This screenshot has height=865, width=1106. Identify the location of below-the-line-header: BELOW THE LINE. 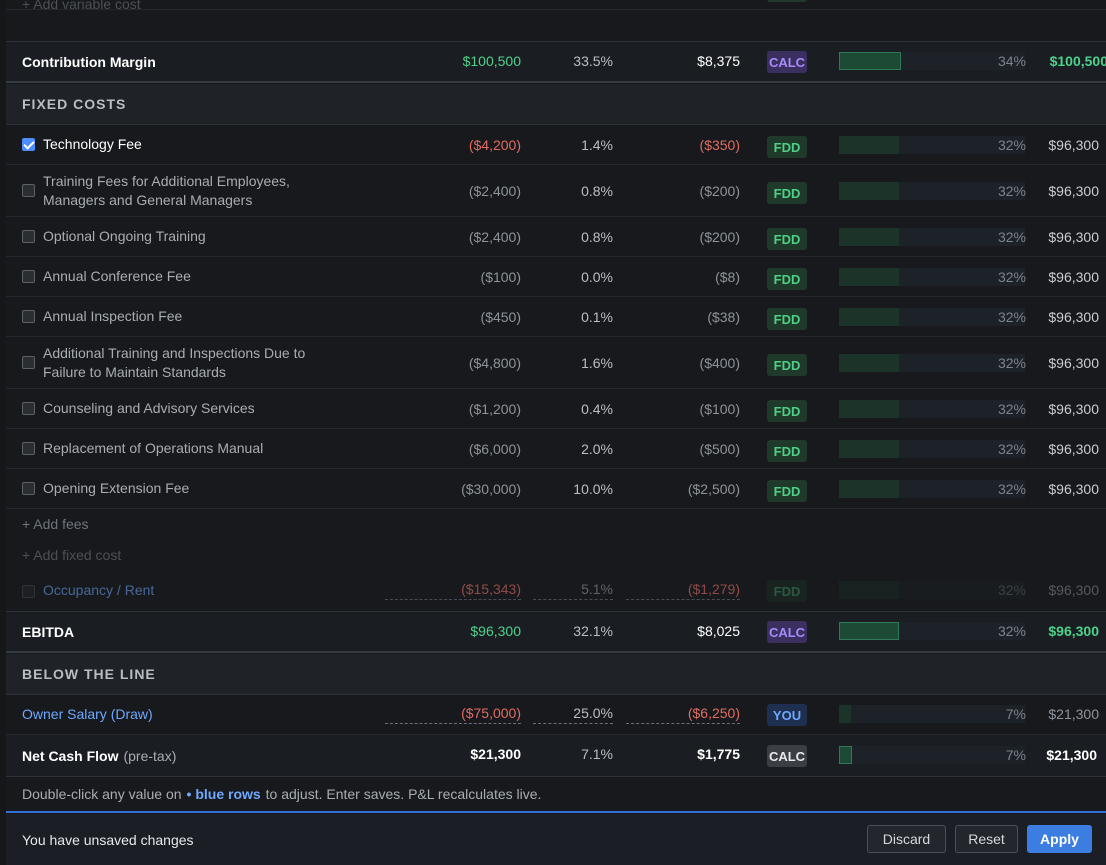
(556, 674).